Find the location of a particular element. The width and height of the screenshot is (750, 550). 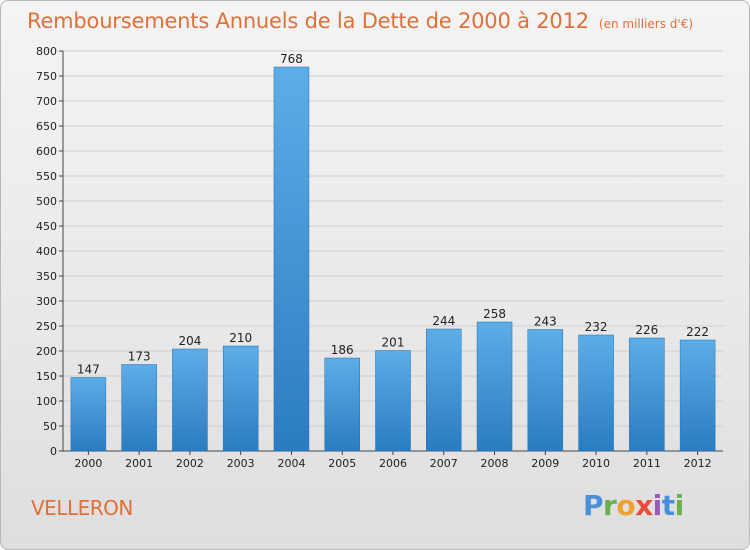

city-name: VELLERON is located at coordinates (82, 508).